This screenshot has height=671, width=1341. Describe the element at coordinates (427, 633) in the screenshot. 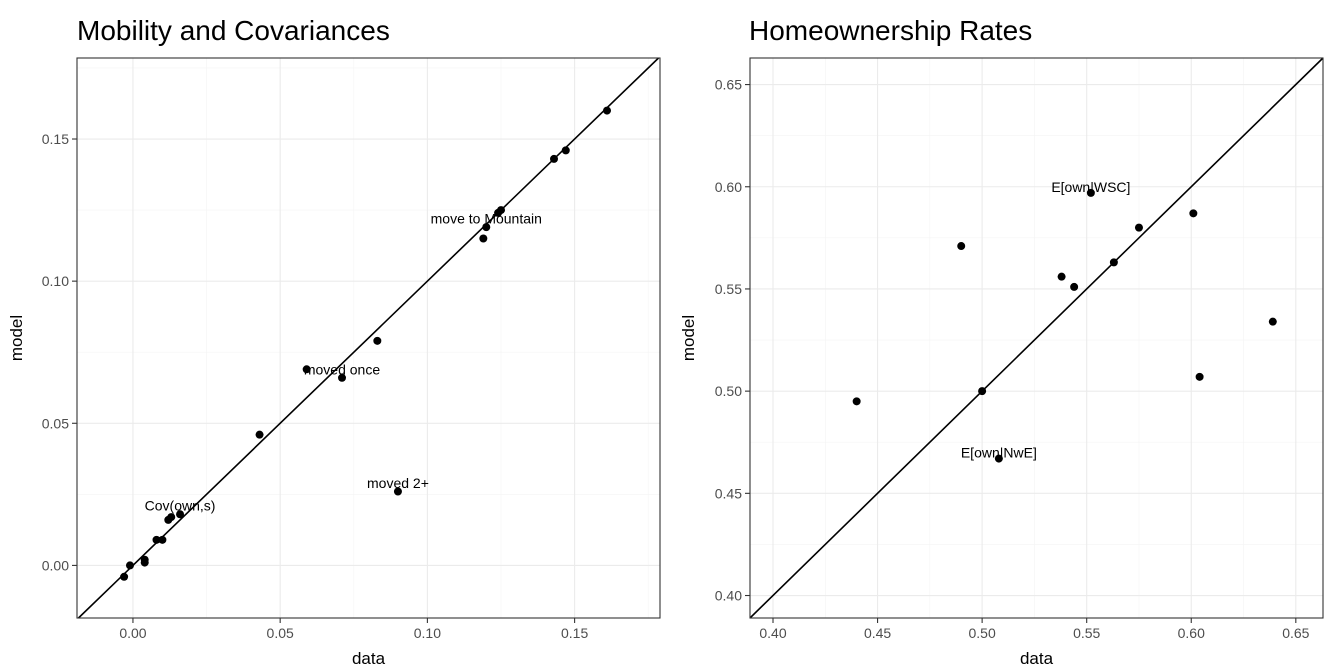

I see `x-tick-label: 0.10` at that location.